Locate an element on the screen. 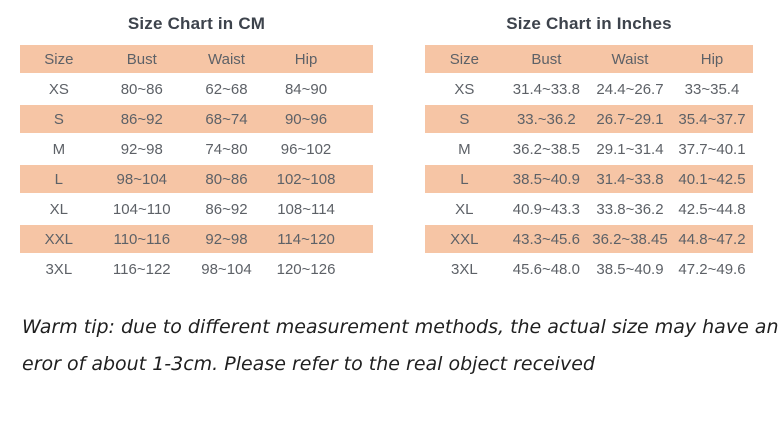 This screenshot has width=778, height=438. measurement-cell: 102~108 is located at coordinates (320, 179).